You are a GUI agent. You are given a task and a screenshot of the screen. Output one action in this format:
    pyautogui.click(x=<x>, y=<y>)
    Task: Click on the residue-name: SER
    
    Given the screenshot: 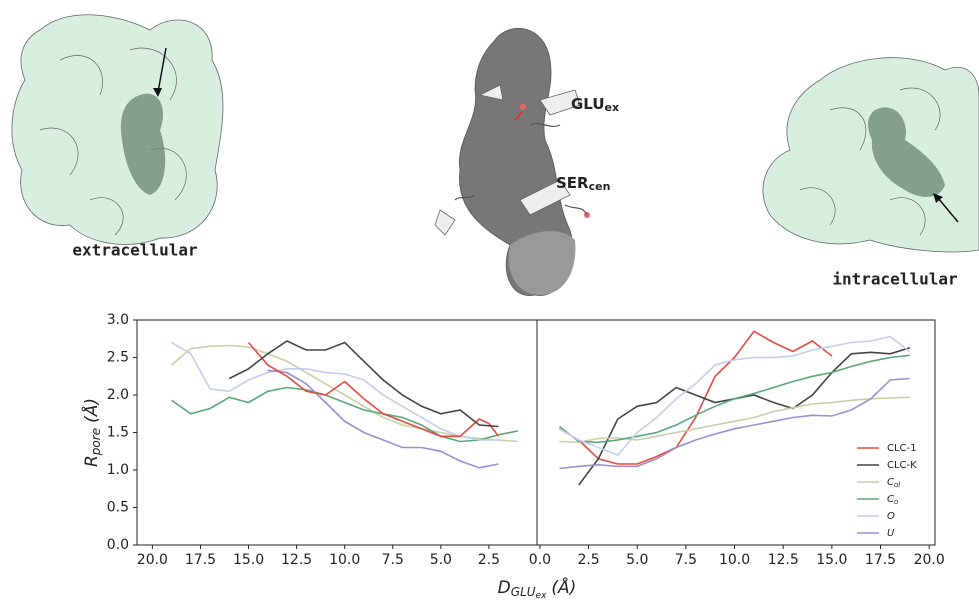 What is the action you would take?
    pyautogui.click(x=572, y=183)
    